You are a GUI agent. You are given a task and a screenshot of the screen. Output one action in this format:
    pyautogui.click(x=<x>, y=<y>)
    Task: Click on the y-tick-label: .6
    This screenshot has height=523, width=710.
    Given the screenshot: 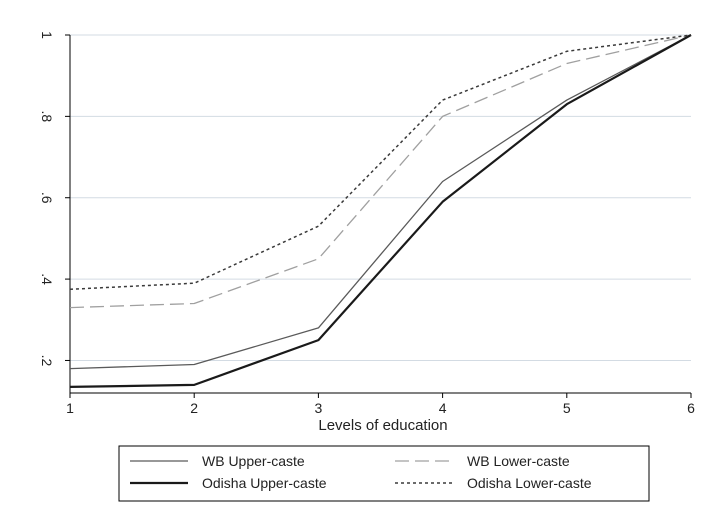 What is the action you would take?
    pyautogui.click(x=47, y=198)
    